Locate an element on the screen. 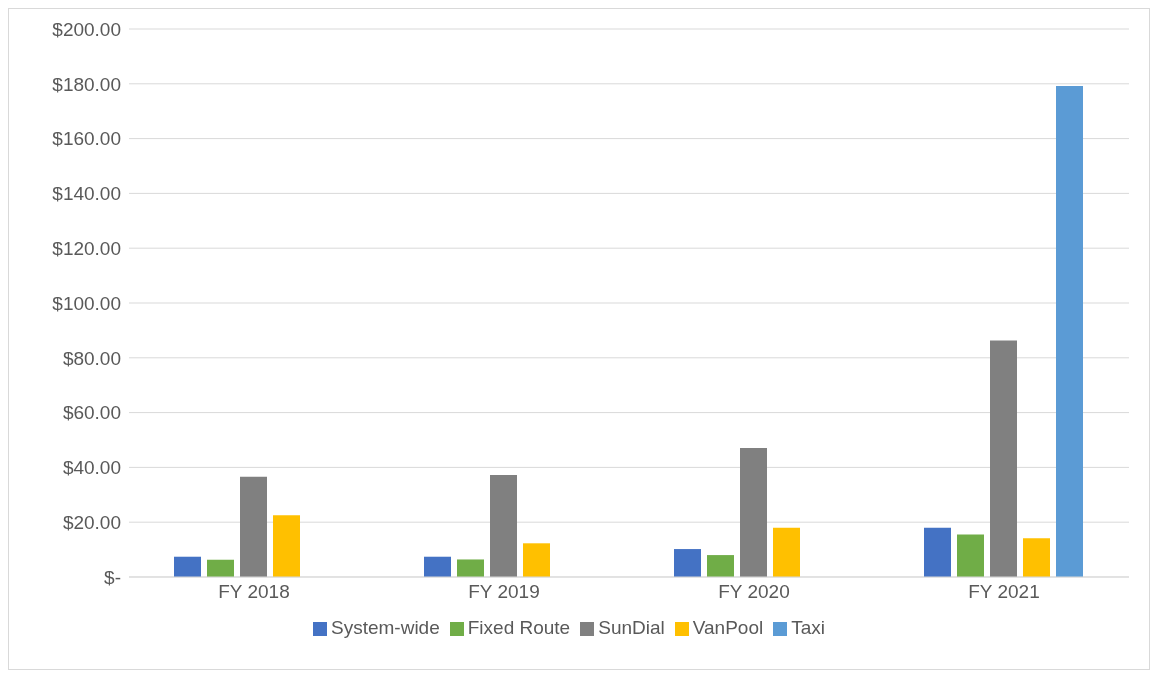 This screenshot has height=673, width=1150. legend-label: System-wide is located at coordinates (385, 627).